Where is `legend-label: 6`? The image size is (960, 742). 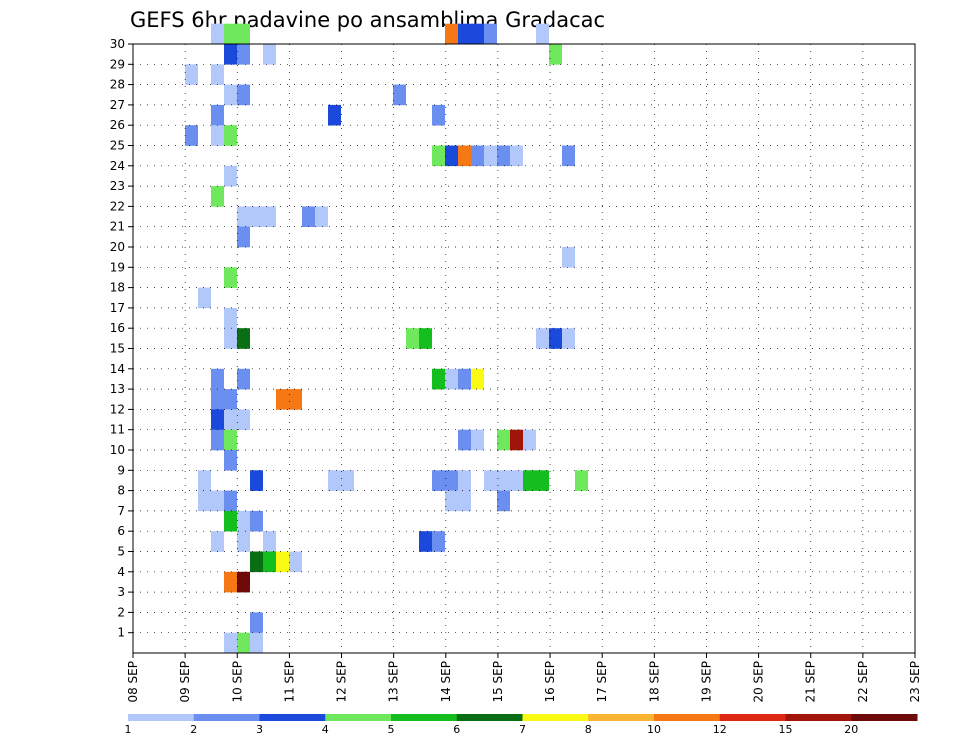
legend-label: 6 is located at coordinates (456, 729).